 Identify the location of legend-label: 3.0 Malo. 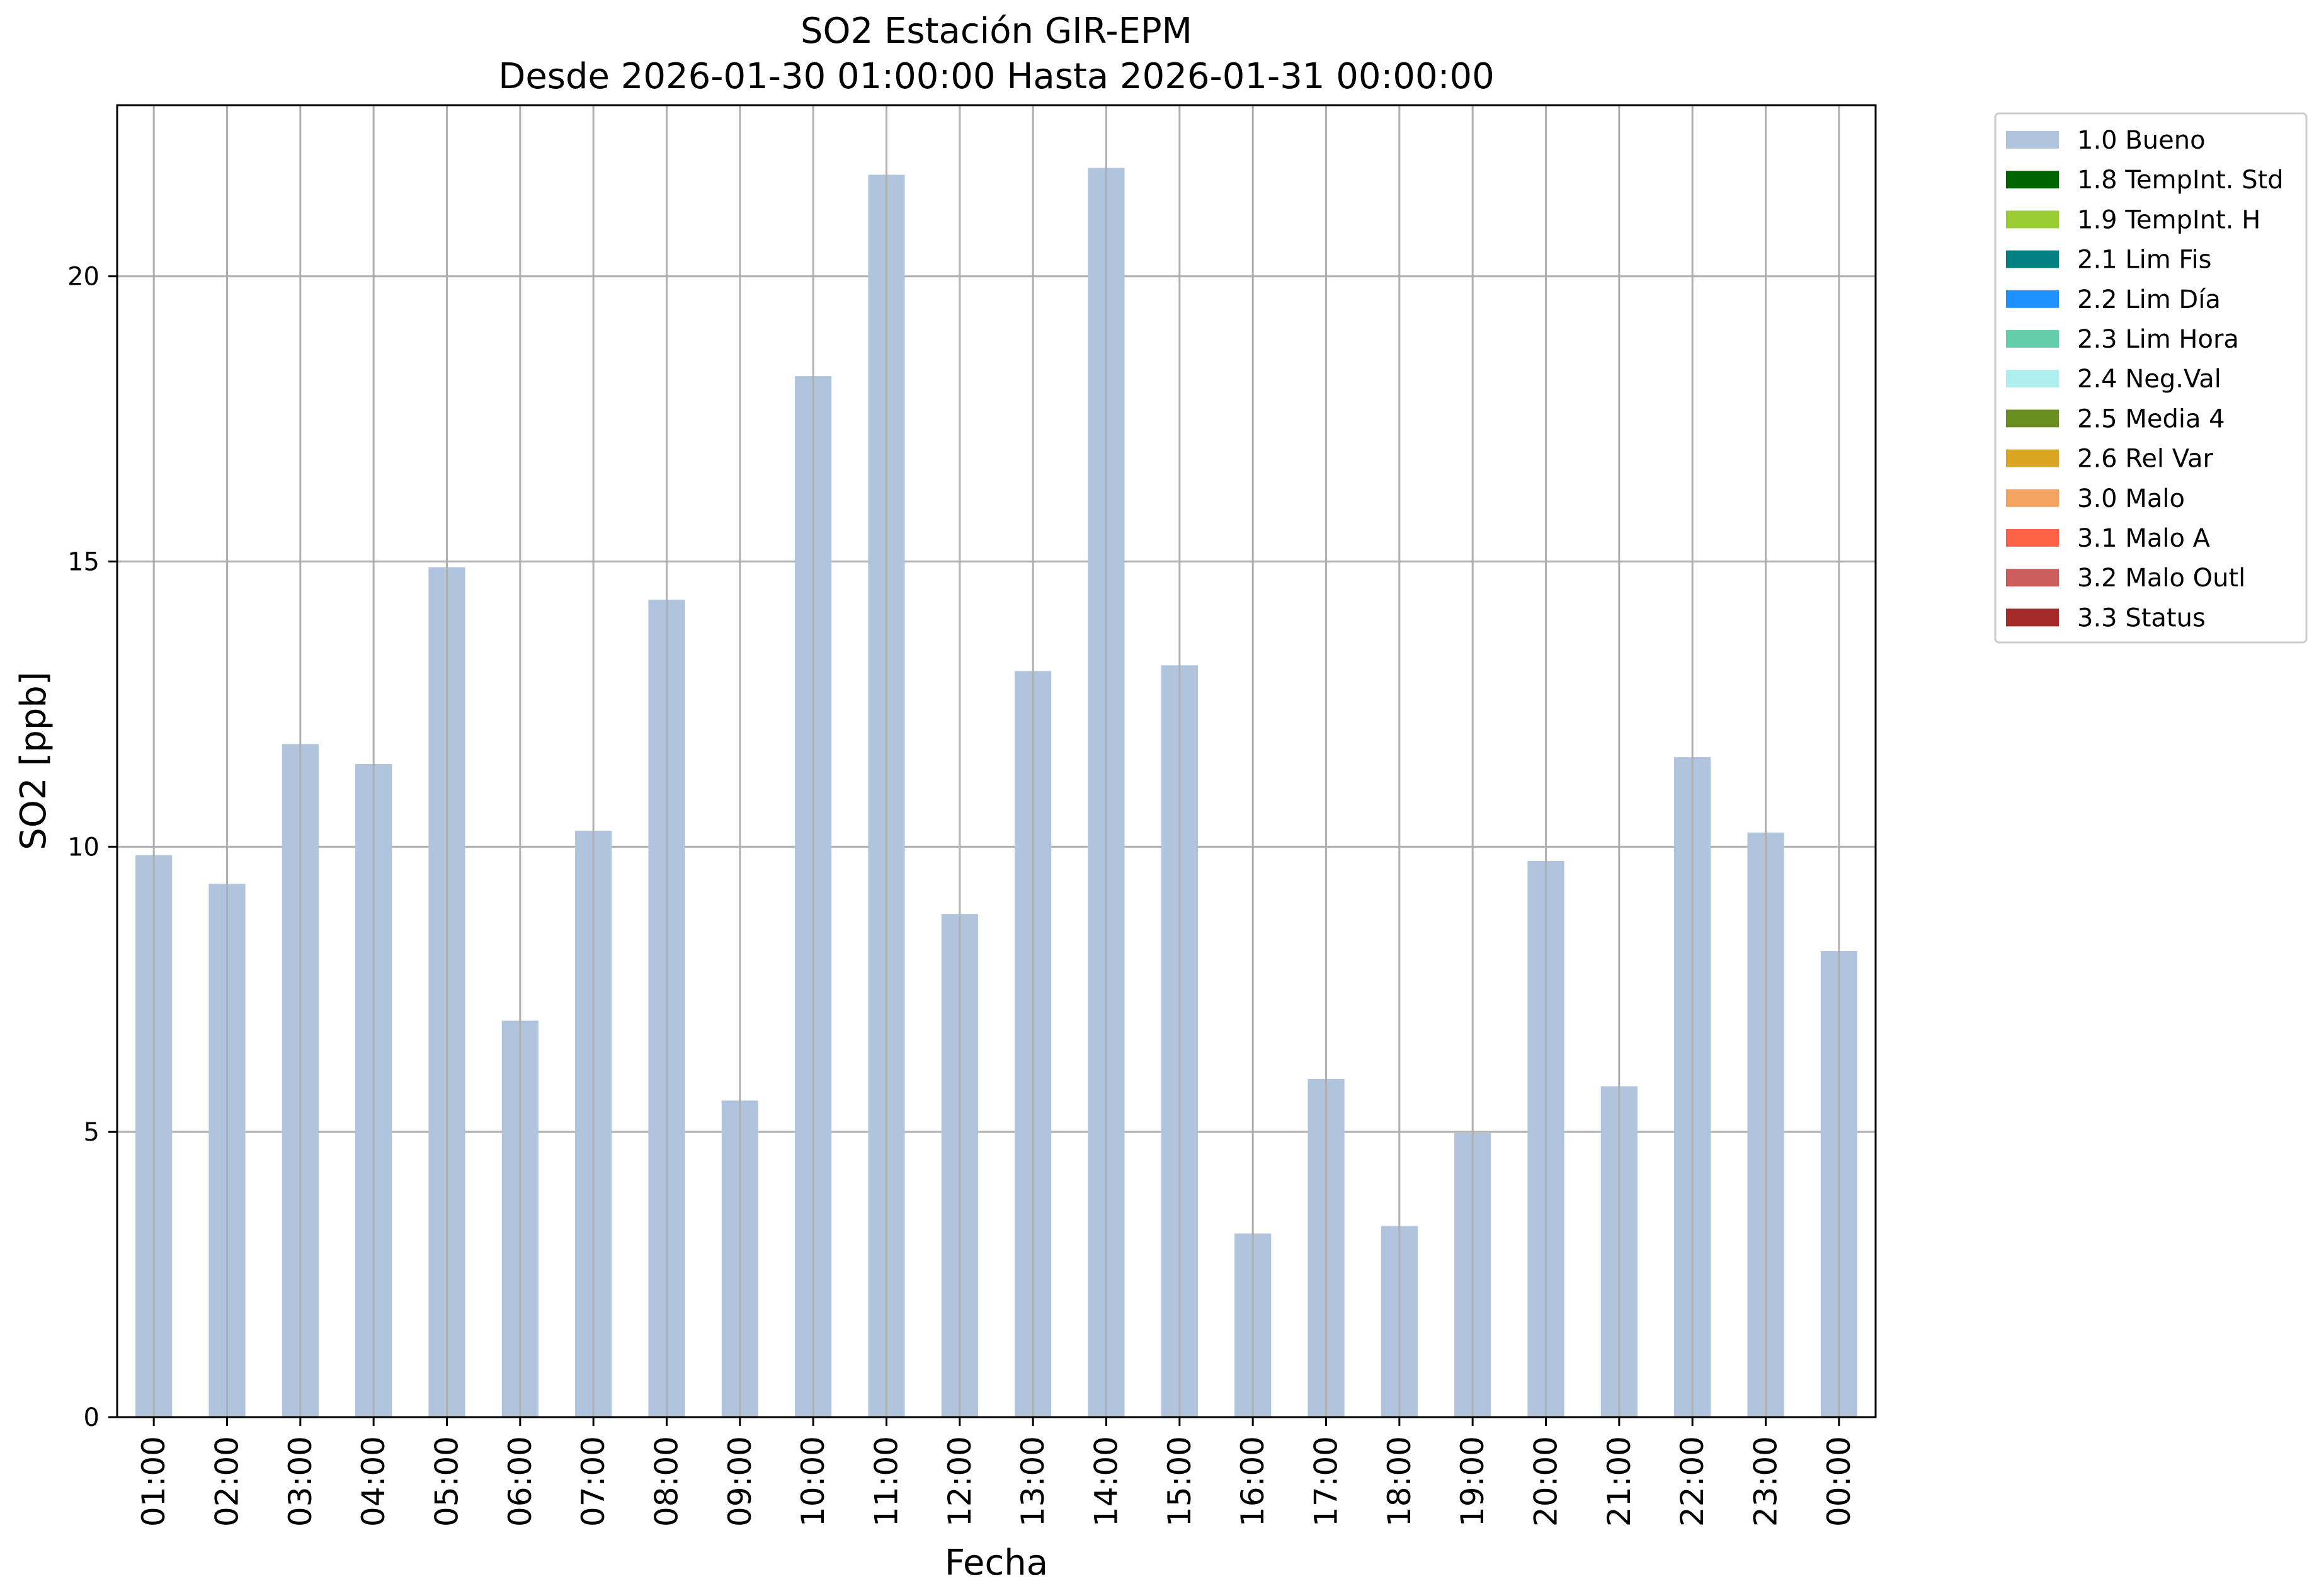
(2131, 498).